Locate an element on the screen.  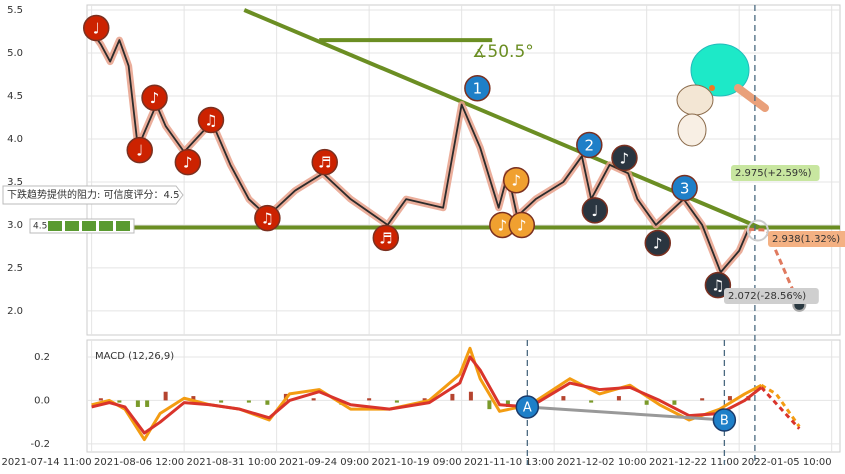
price-label: 2.975(+2.59%) is located at coordinates (773, 173).